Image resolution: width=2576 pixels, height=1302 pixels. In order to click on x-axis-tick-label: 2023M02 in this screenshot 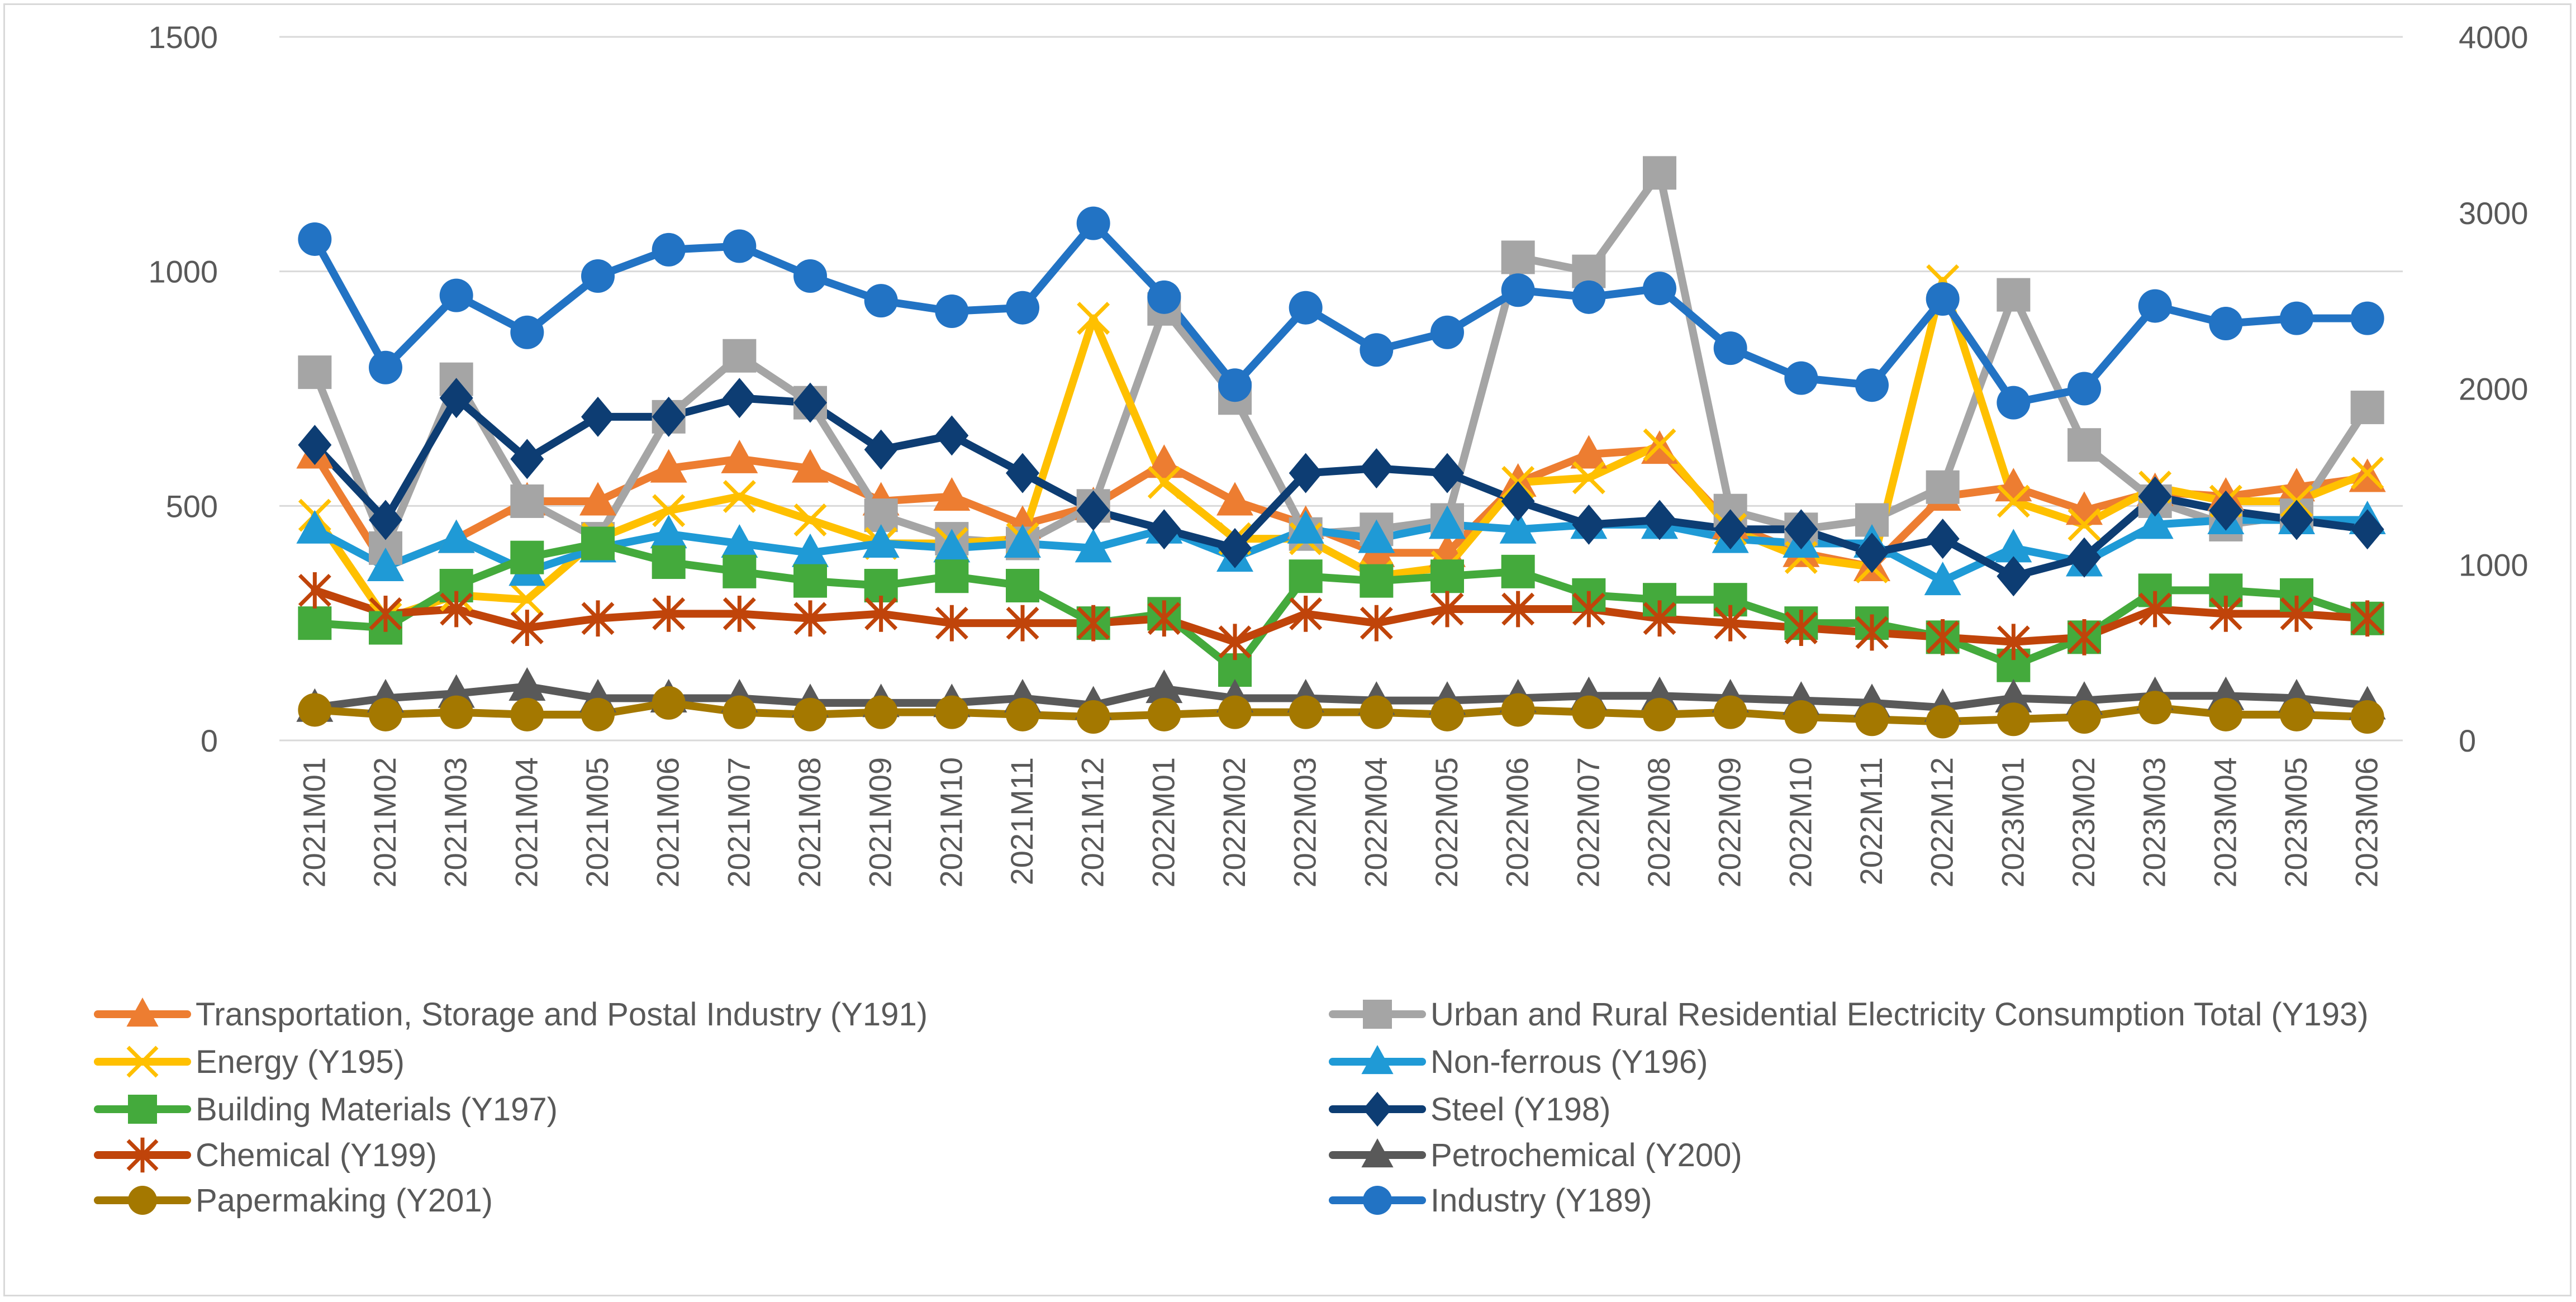, I will do `click(2084, 823)`.